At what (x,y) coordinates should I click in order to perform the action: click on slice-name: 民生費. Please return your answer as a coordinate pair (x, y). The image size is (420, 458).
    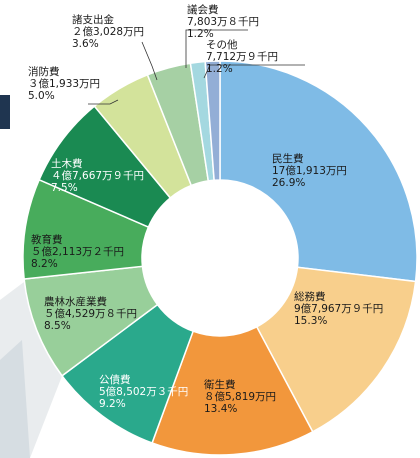
    Looking at the image, I should click on (288, 158).